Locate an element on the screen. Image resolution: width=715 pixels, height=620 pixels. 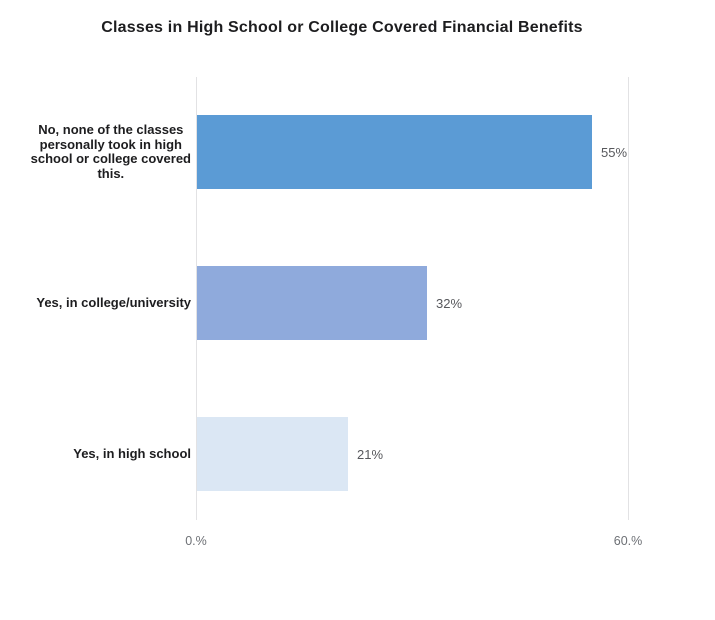
x-axis-tick-0: 0.% is located at coordinates (196, 541).